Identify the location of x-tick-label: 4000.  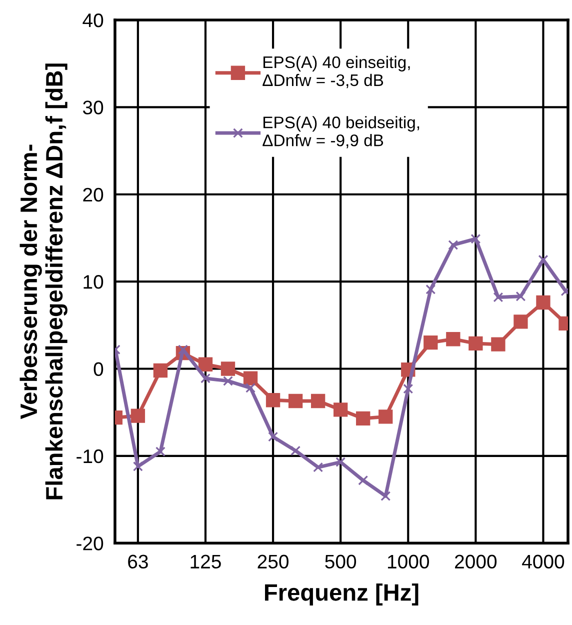
(543, 561).